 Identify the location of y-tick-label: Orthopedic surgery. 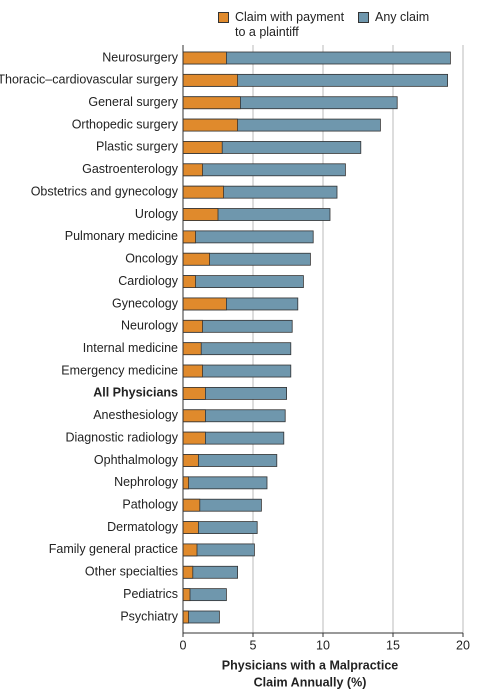
(125, 124).